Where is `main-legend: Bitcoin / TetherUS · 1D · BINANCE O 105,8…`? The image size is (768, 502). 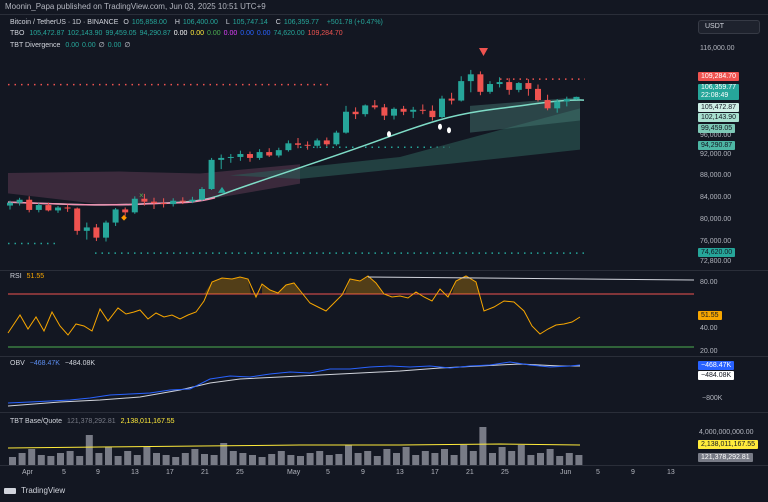 main-legend: Bitcoin / TetherUS · 1D · BINANCE O 105,8… is located at coordinates (198, 22).